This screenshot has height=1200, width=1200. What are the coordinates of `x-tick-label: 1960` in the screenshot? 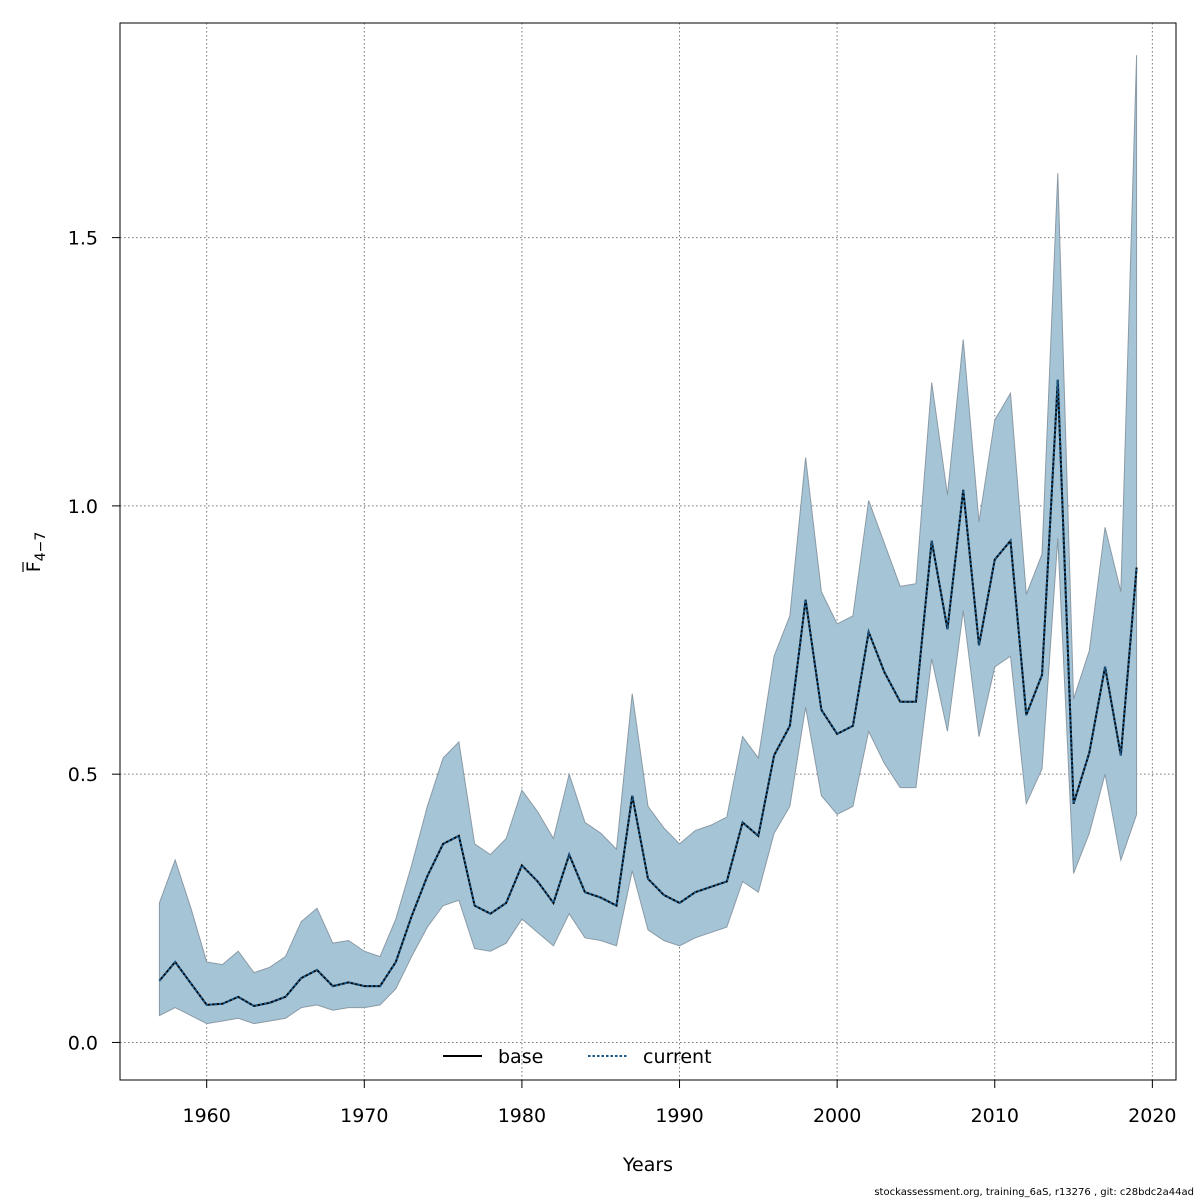 It's located at (207, 1116).